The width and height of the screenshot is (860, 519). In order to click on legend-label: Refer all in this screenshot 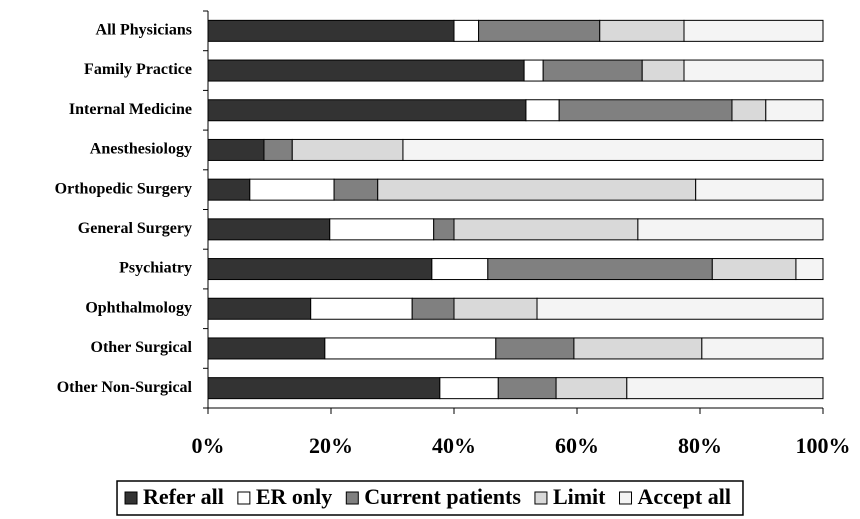, I will do `click(183, 496)`.